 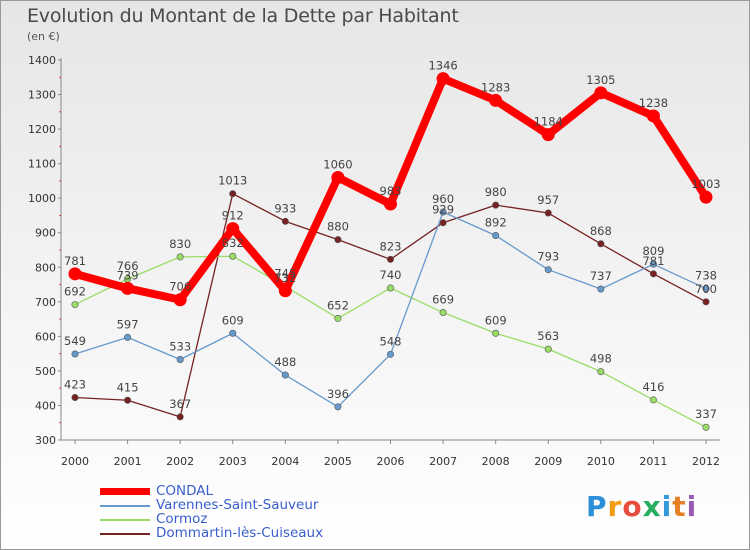 I want to click on data-label: 396, so click(x=338, y=394).